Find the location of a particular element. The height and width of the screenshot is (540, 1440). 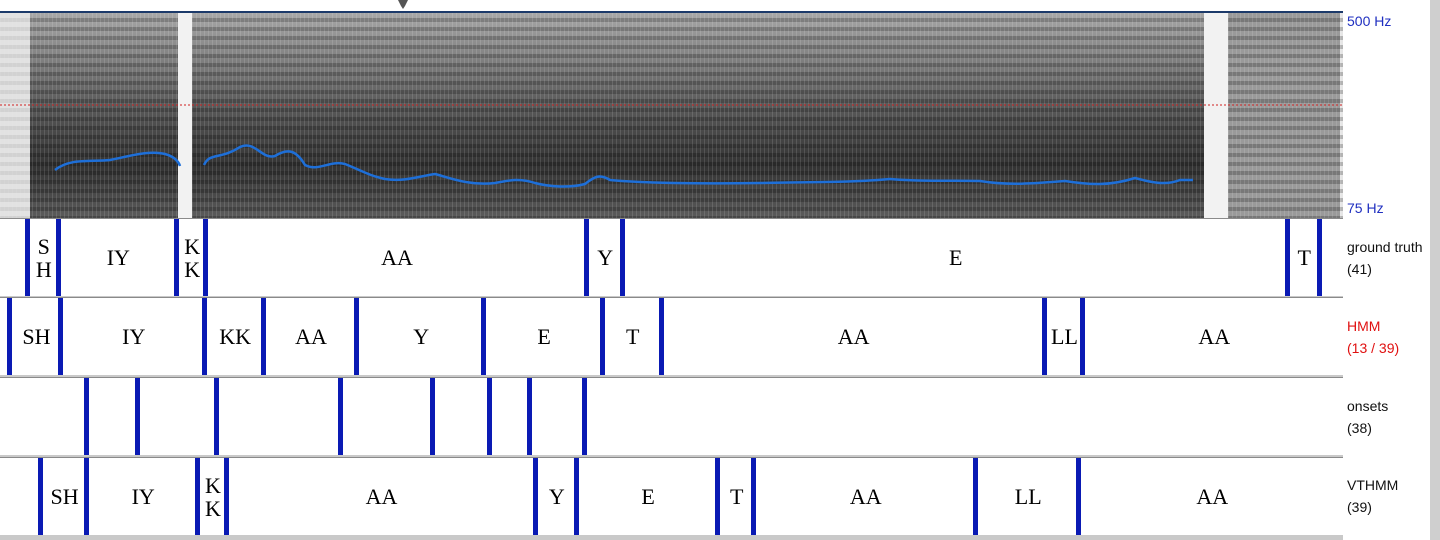

cursor-handle-icon is located at coordinates (403, 4).